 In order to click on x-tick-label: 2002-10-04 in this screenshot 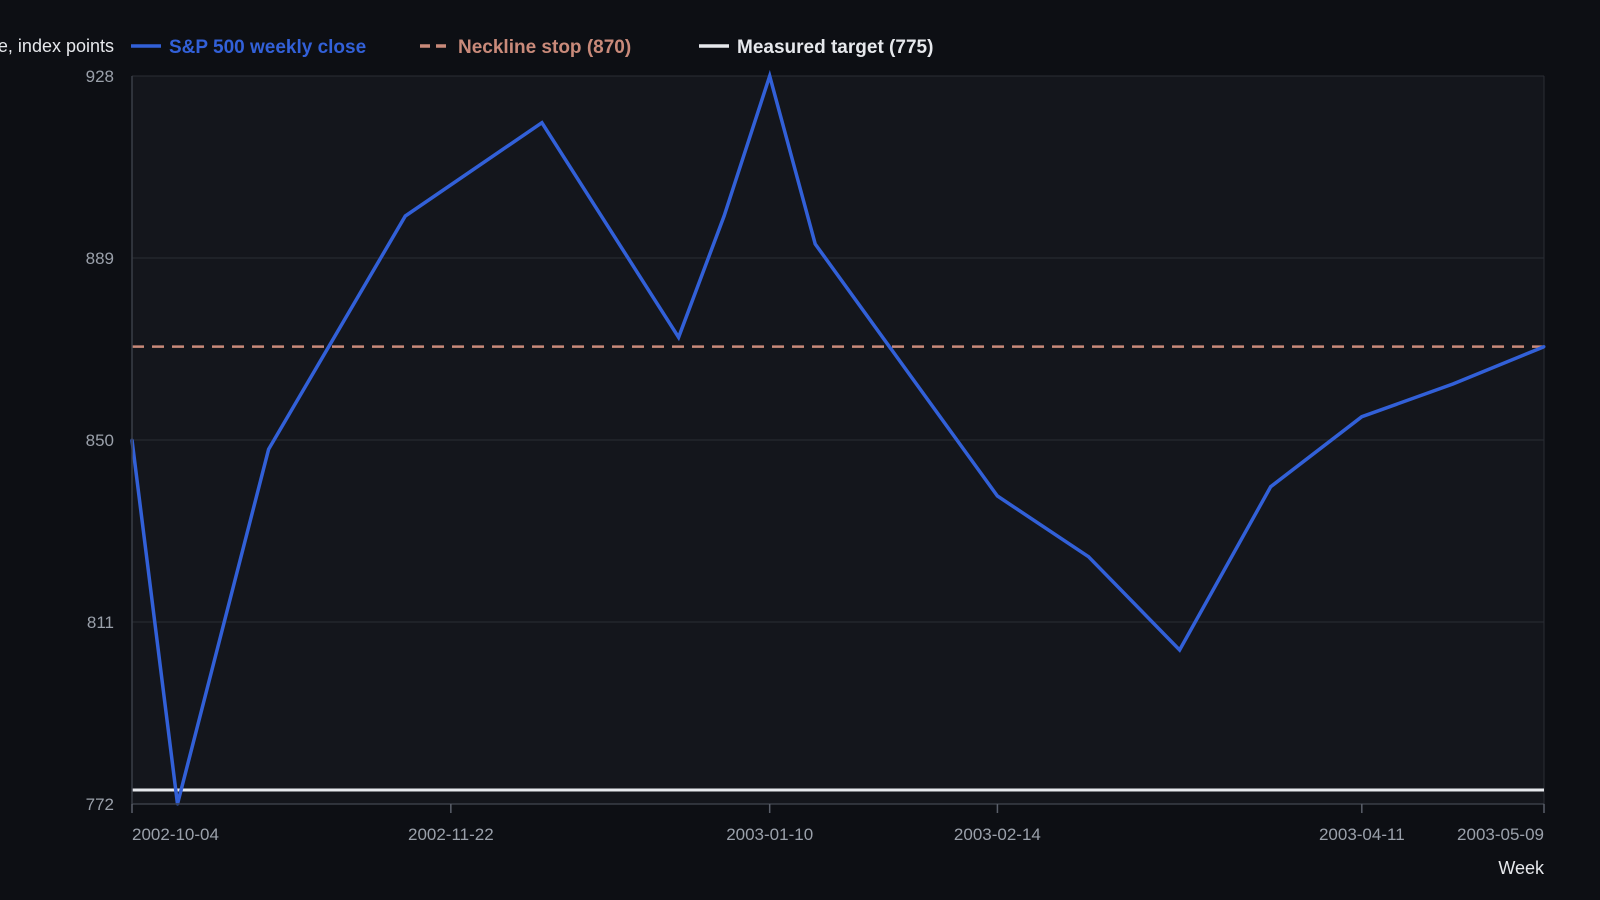, I will do `click(175, 834)`.